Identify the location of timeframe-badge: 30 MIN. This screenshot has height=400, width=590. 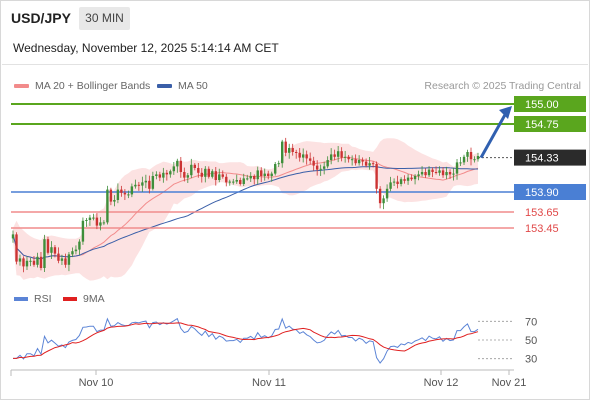
(104, 18).